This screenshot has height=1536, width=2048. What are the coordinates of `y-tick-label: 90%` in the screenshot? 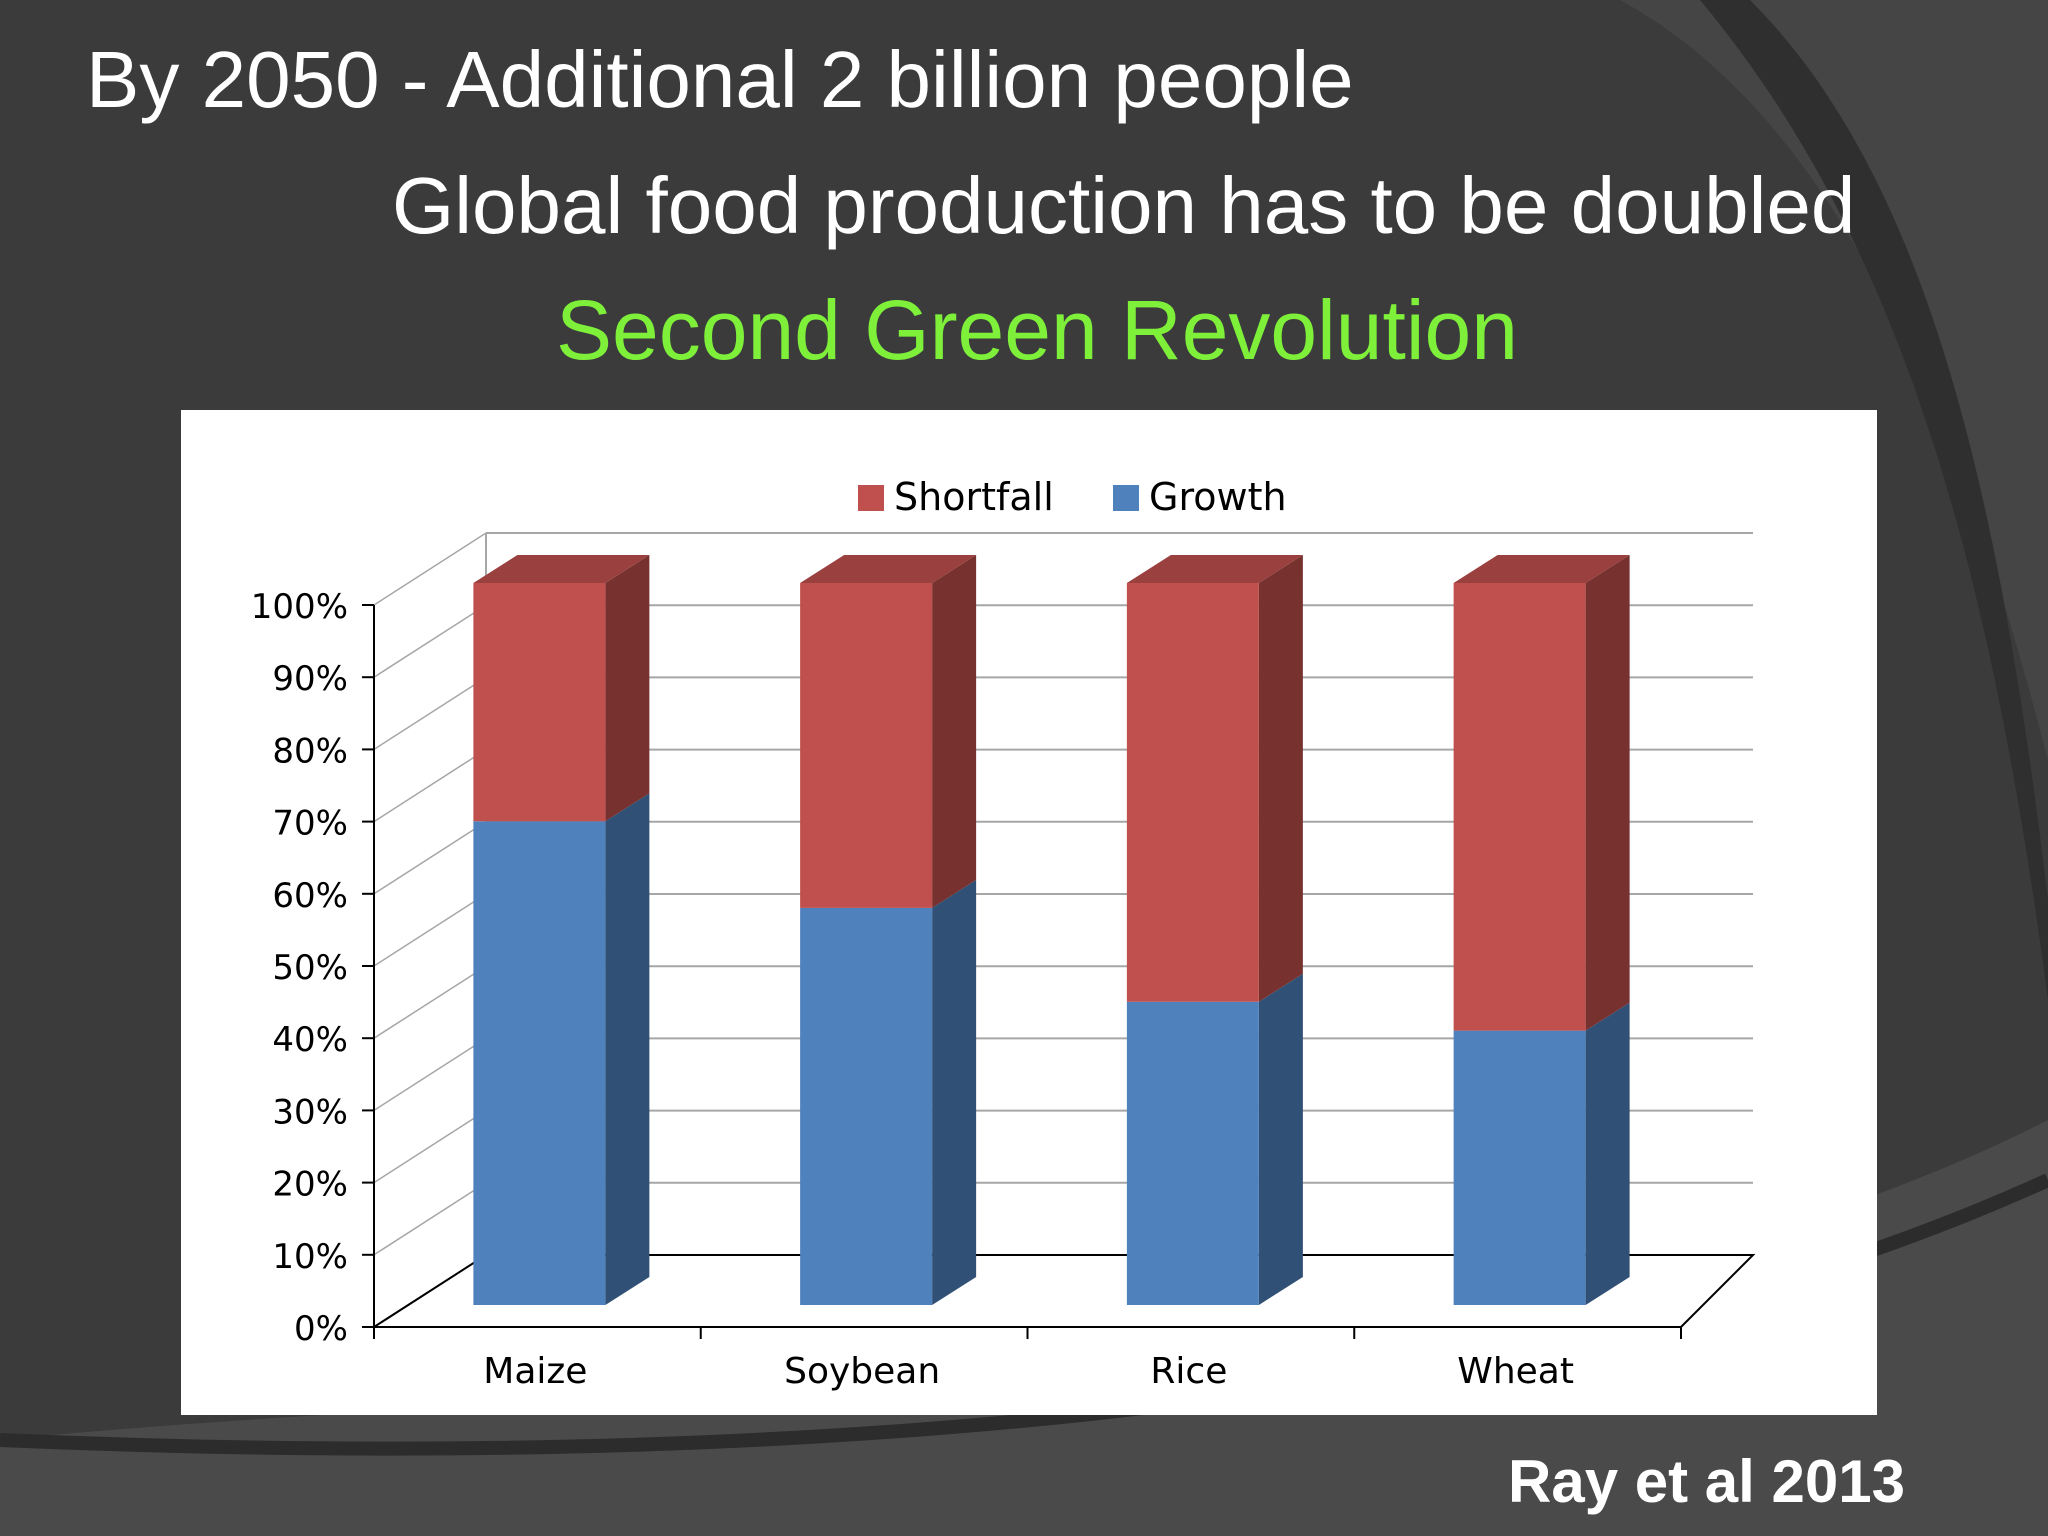 It's located at (310, 679).